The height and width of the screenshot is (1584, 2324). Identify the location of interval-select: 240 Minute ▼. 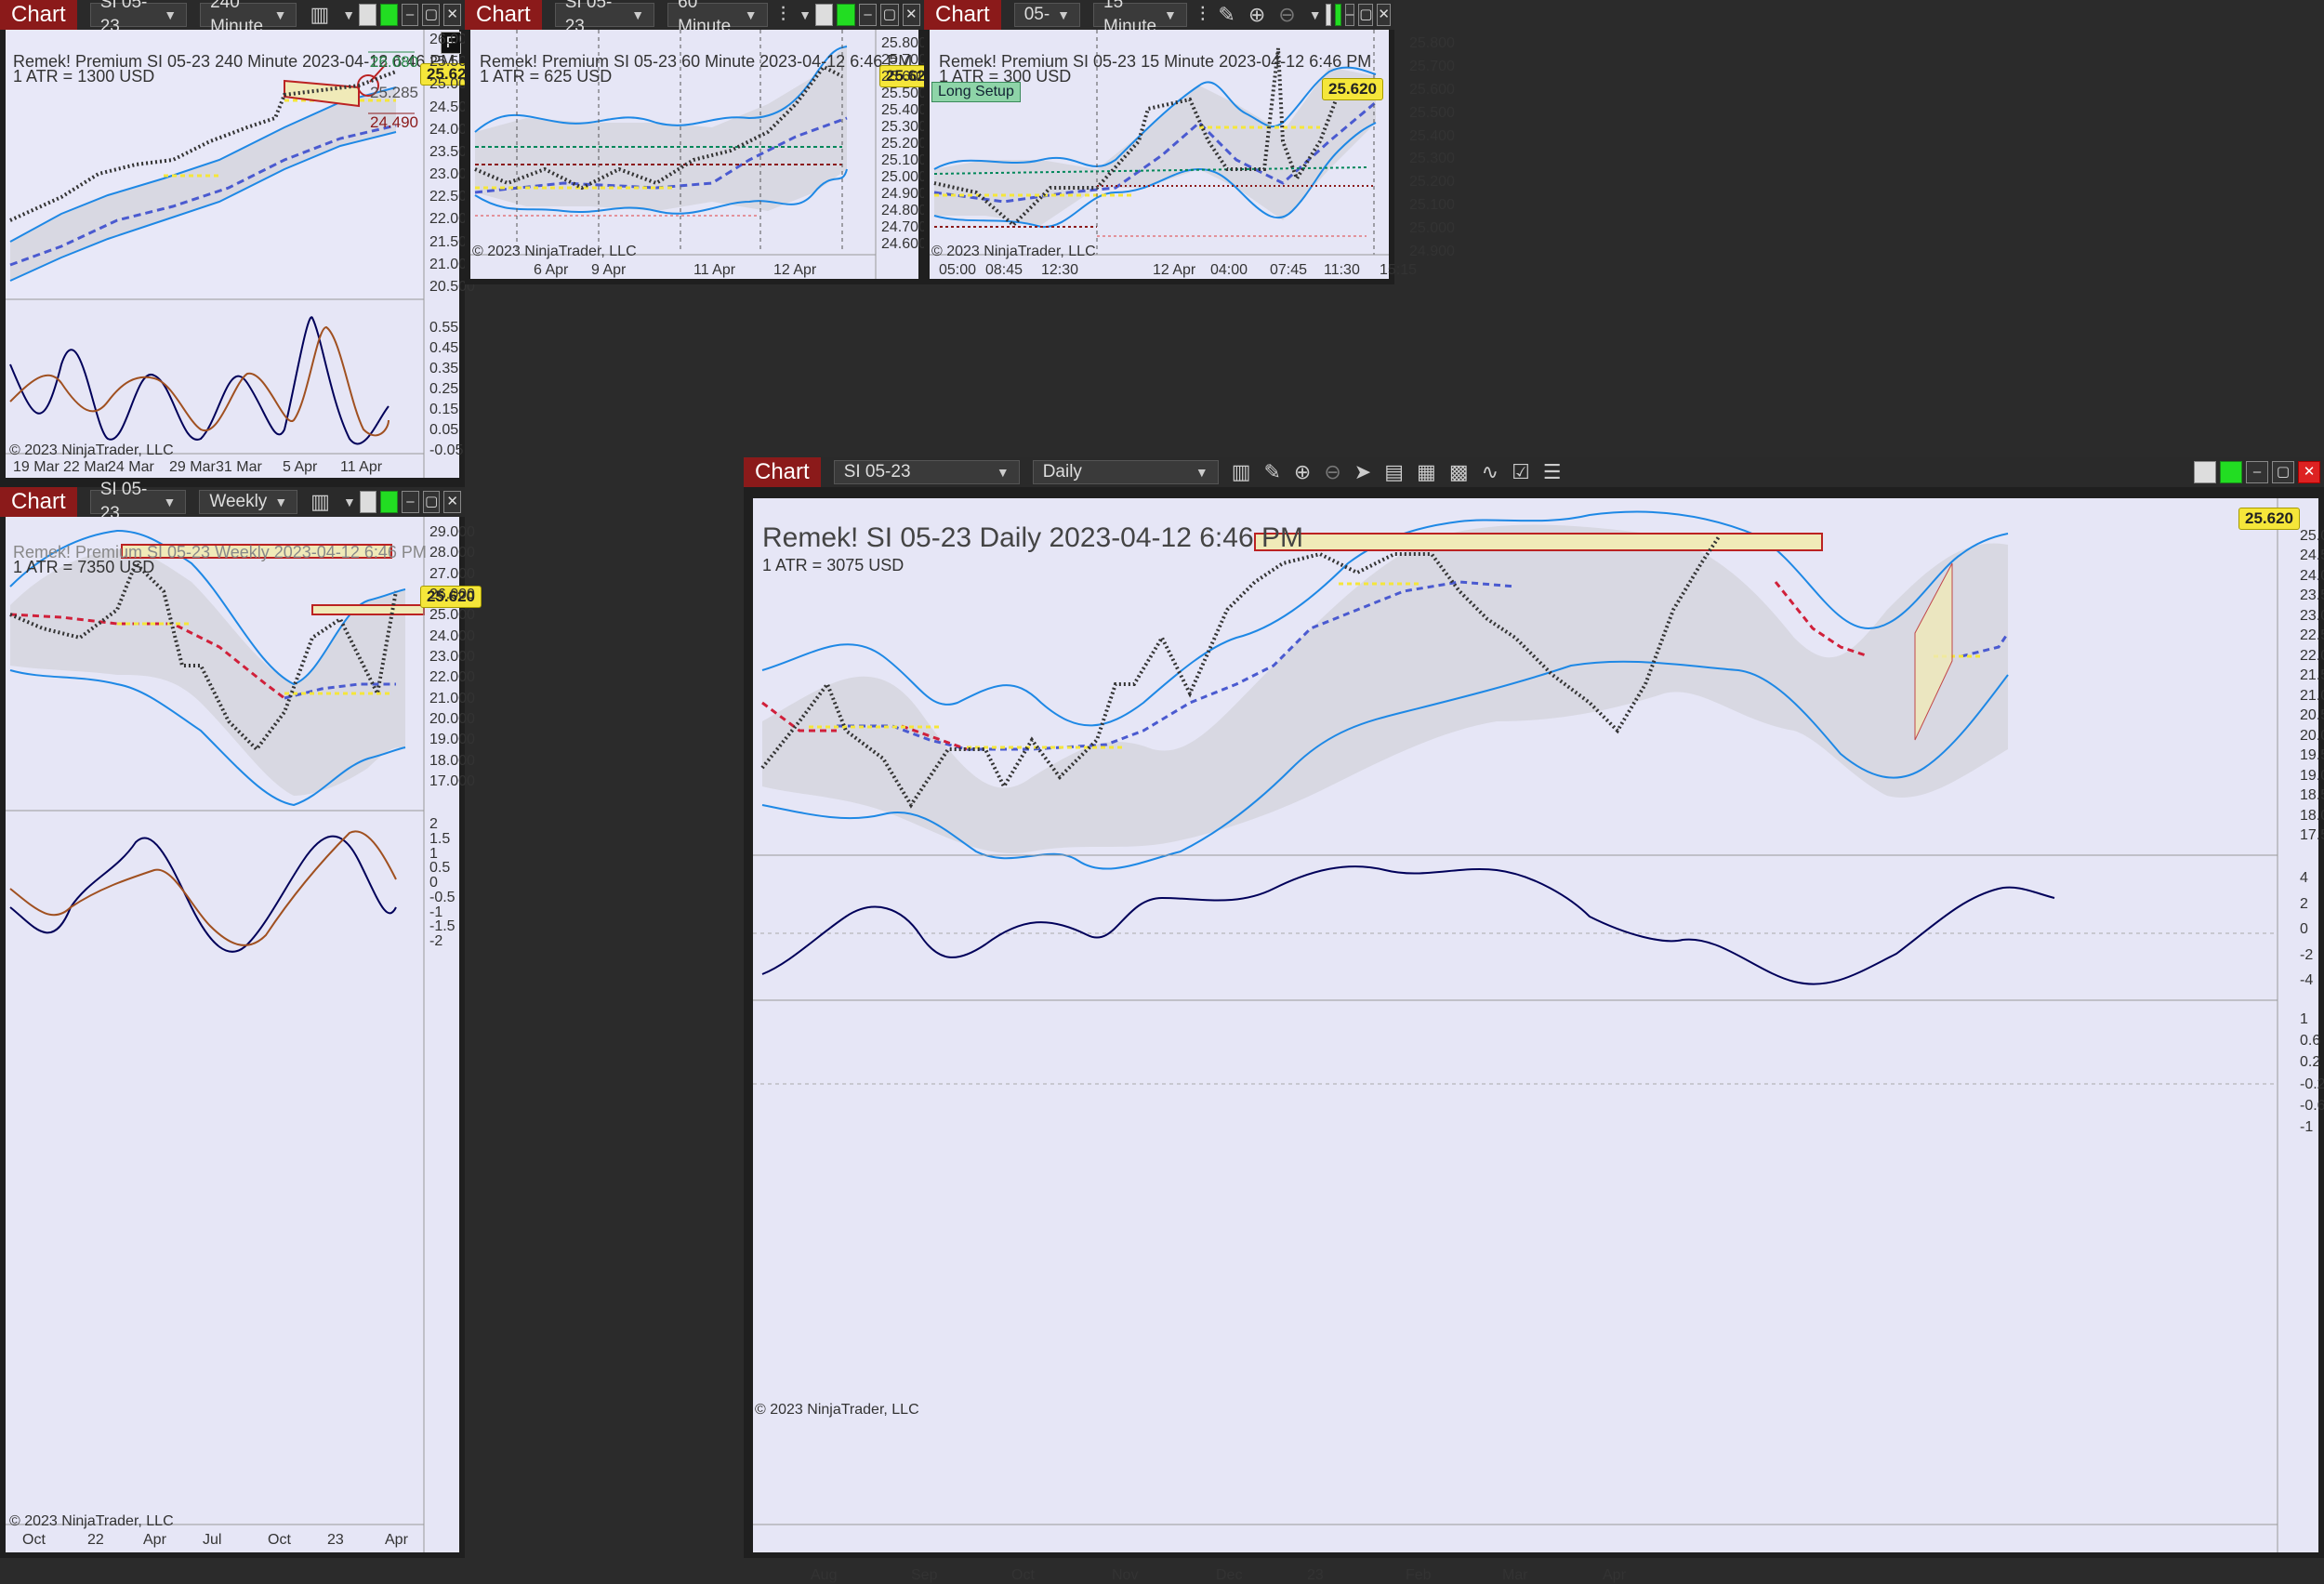
(248, 18).